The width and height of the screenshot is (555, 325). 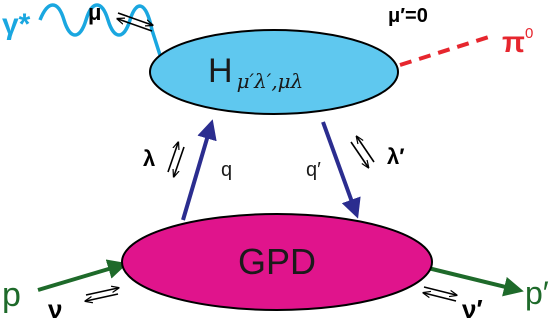 What do you see at coordinates (82, 275) in the screenshot?
I see `incoming-proton-line` at bounding box center [82, 275].